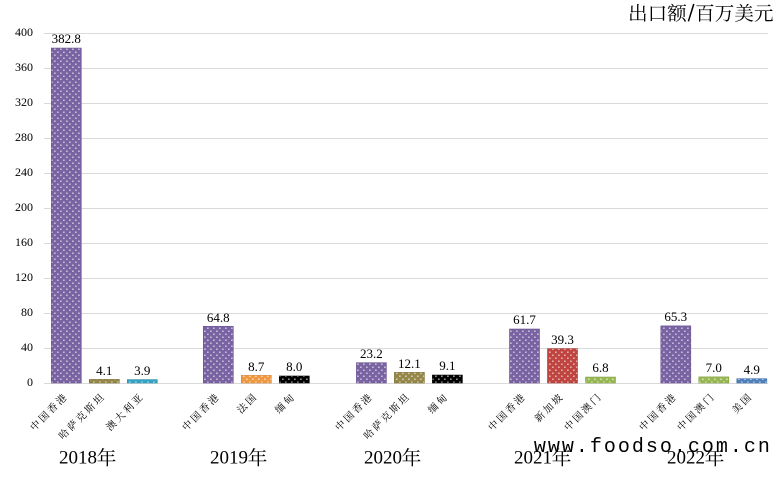  What do you see at coordinates (383, 457) in the screenshot?
I see `svg-text: 2020` at bounding box center [383, 457].